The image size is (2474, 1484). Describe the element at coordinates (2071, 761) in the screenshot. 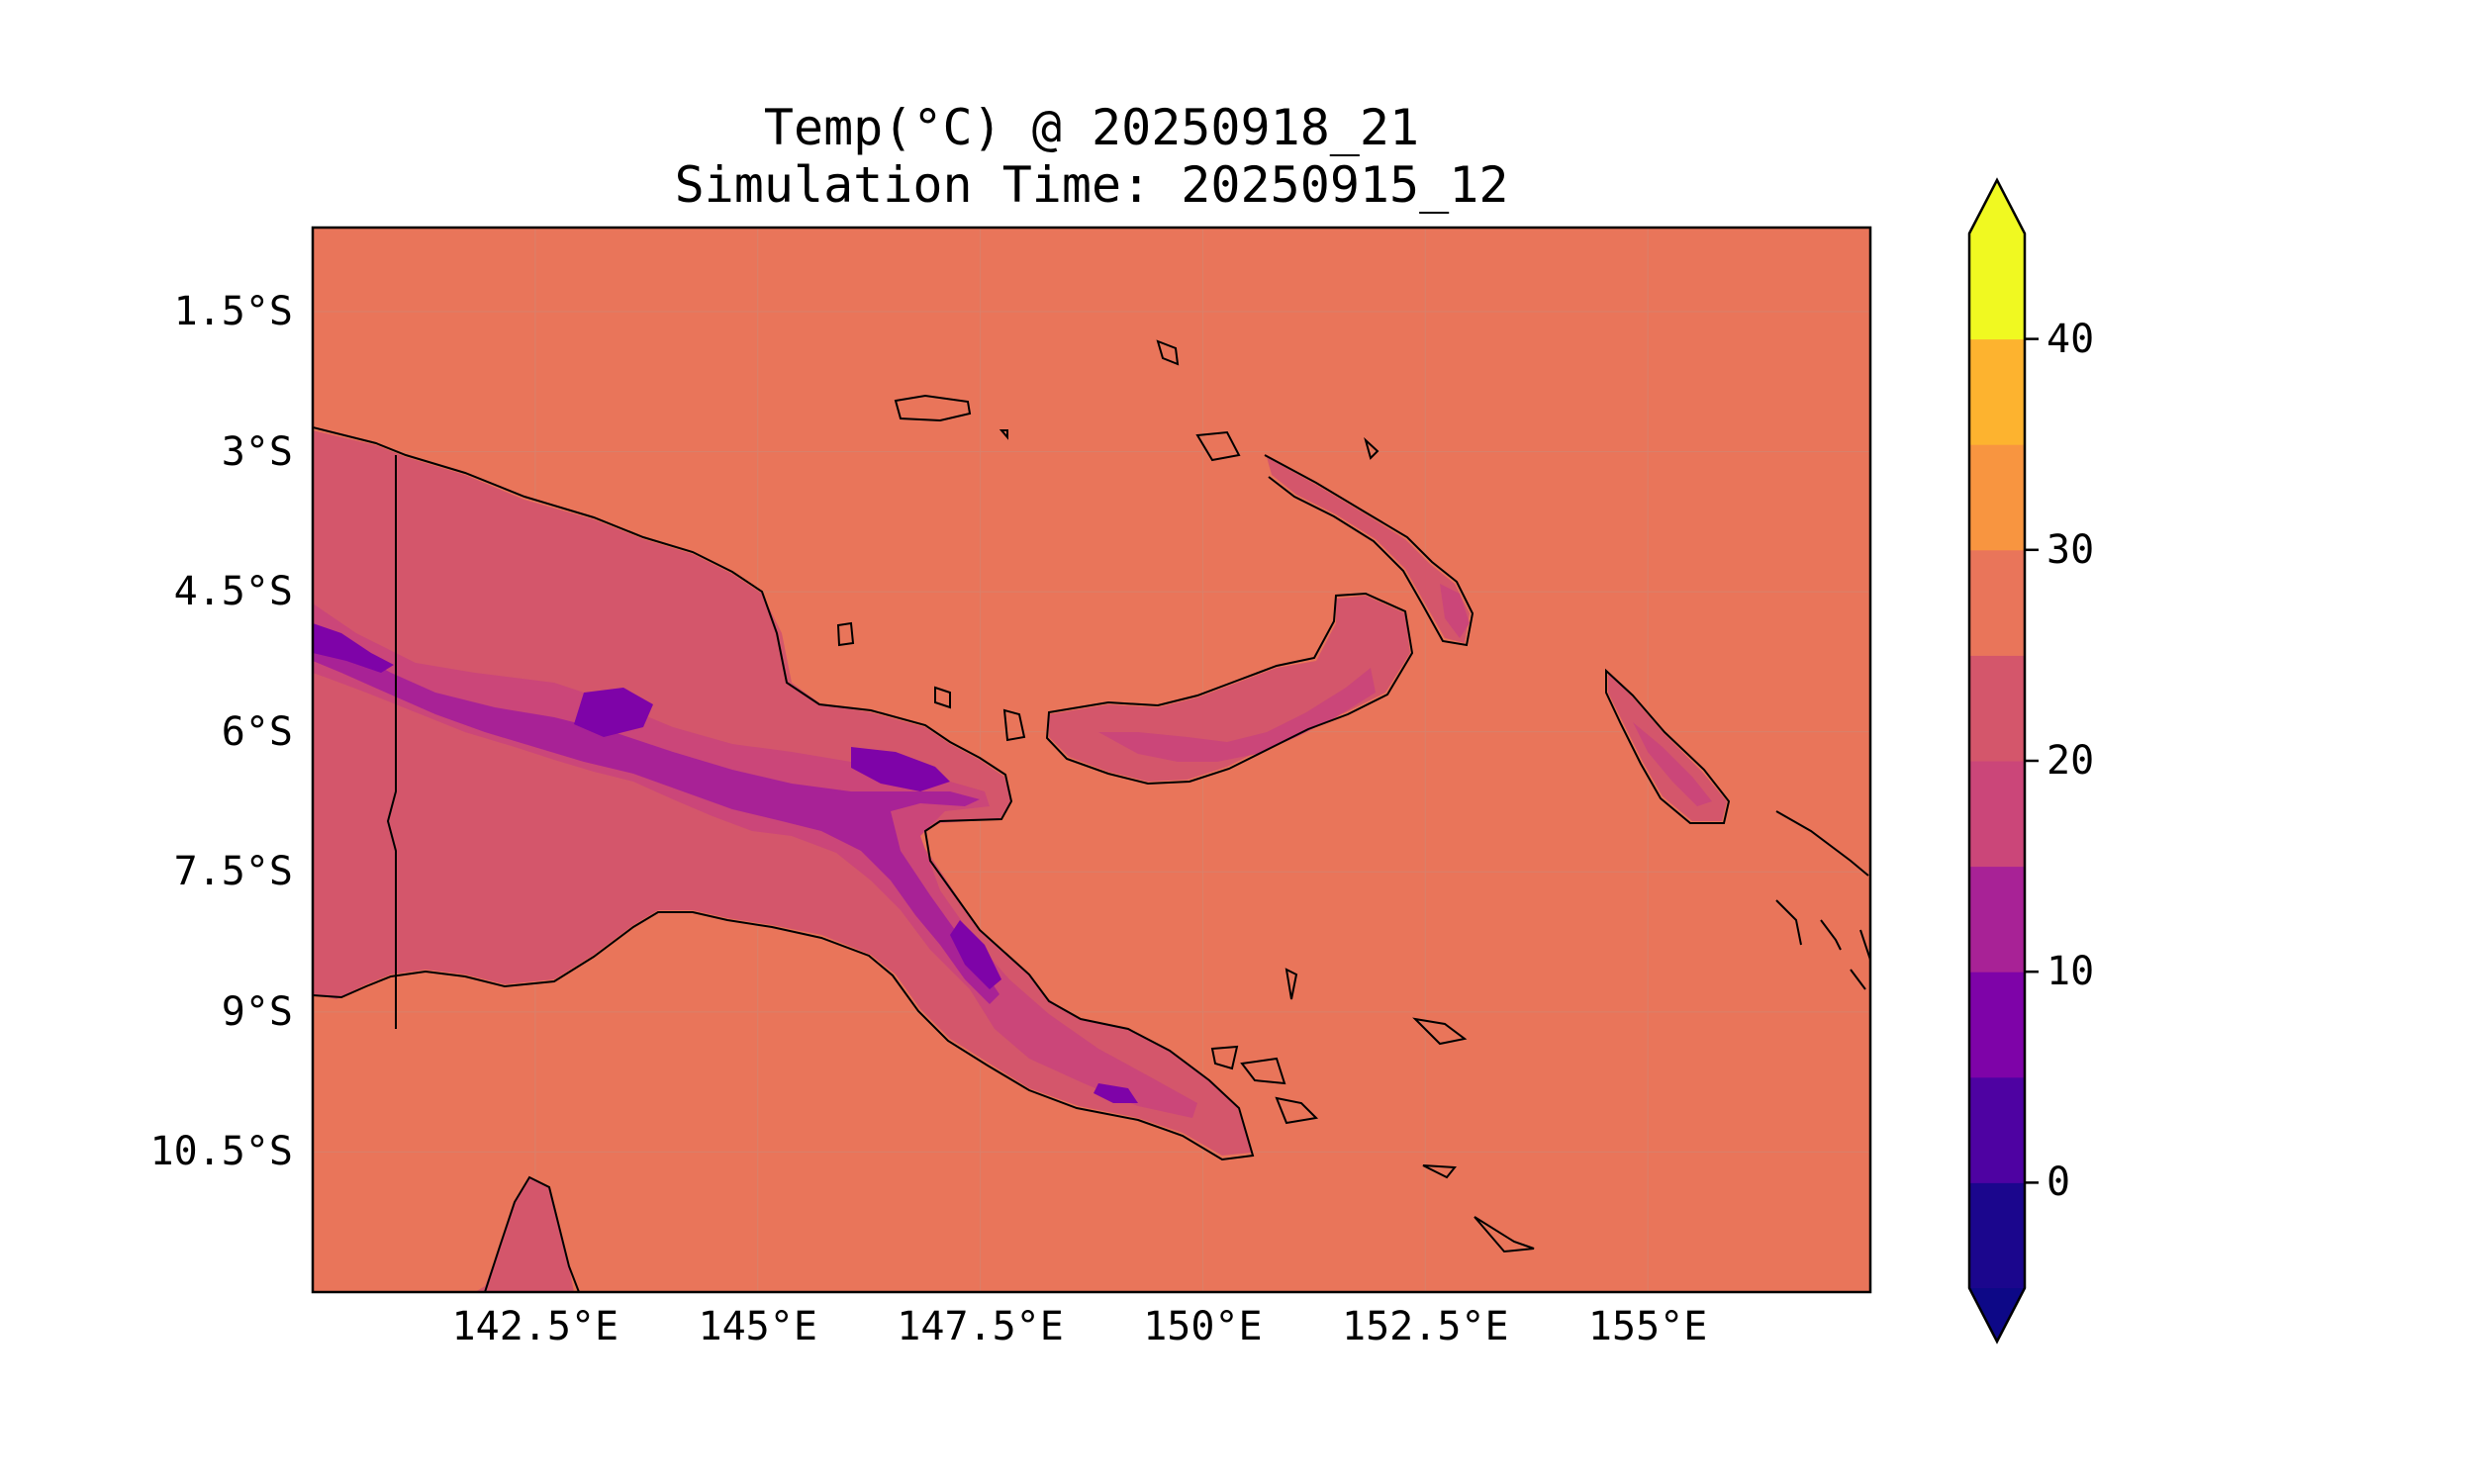

I see `colorbar-tick-label: 20` at that location.